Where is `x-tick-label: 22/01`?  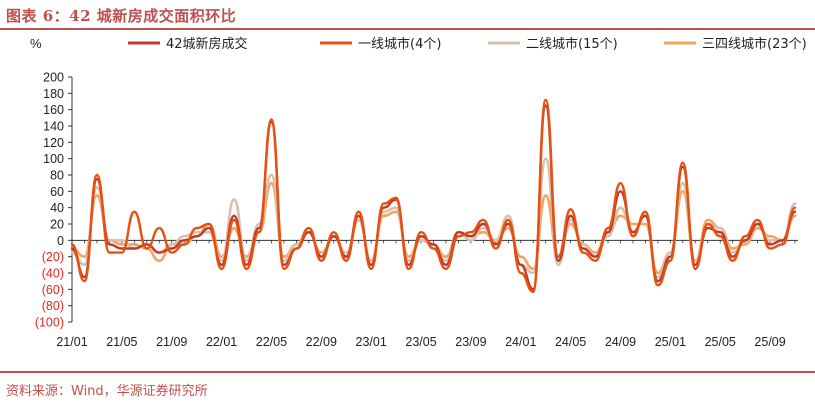 x-tick-label: 22/01 is located at coordinates (221, 342).